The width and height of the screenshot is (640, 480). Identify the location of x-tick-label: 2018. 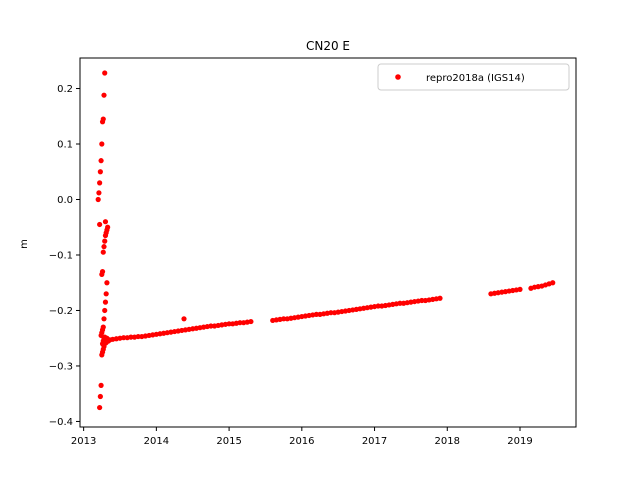
(447, 441).